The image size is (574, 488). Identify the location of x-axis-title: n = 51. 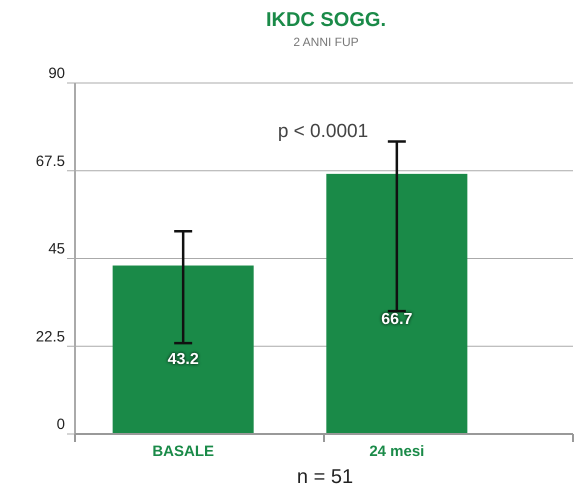
(325, 477).